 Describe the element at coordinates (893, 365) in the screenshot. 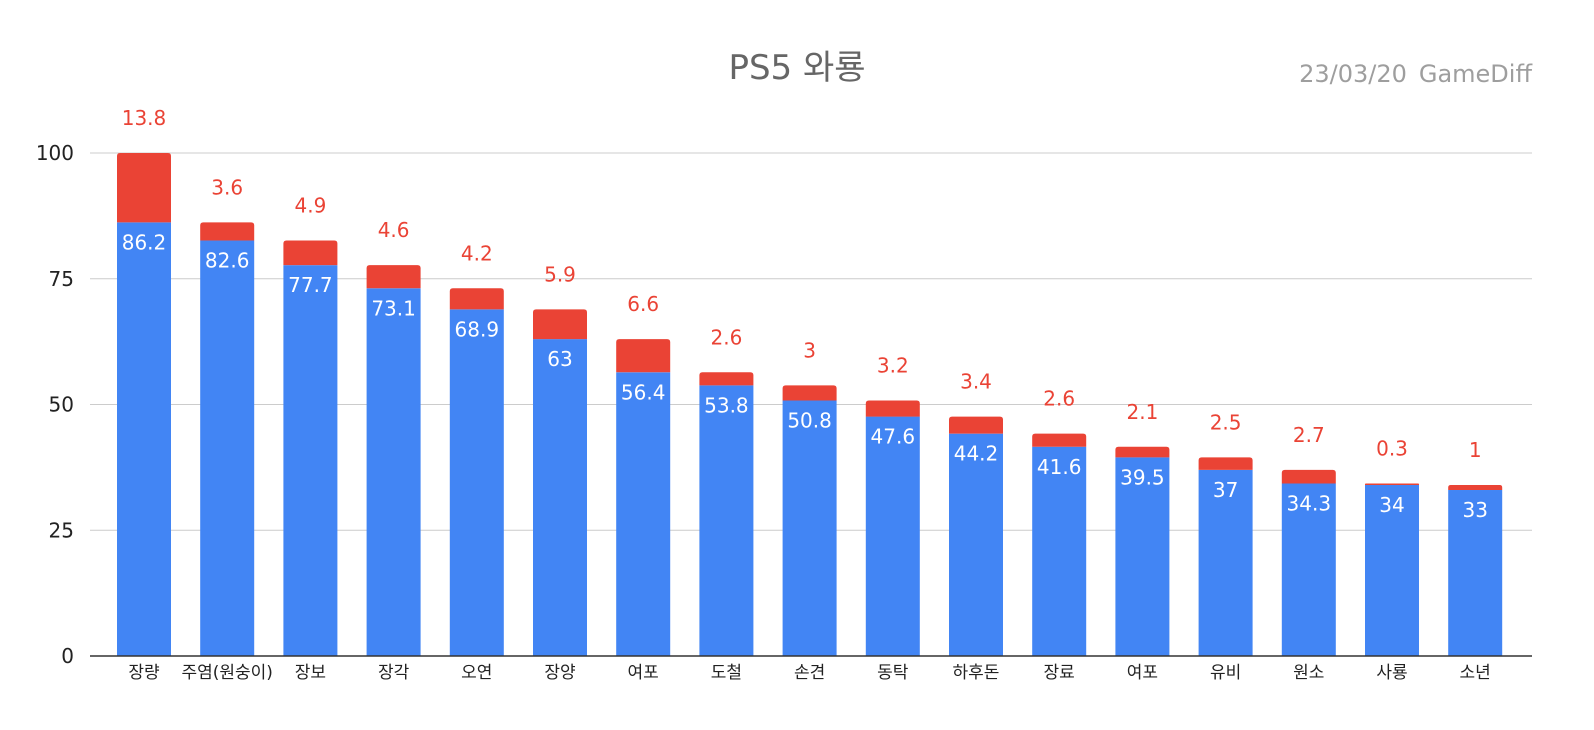

I see `bar-extra-label: 3.2` at that location.